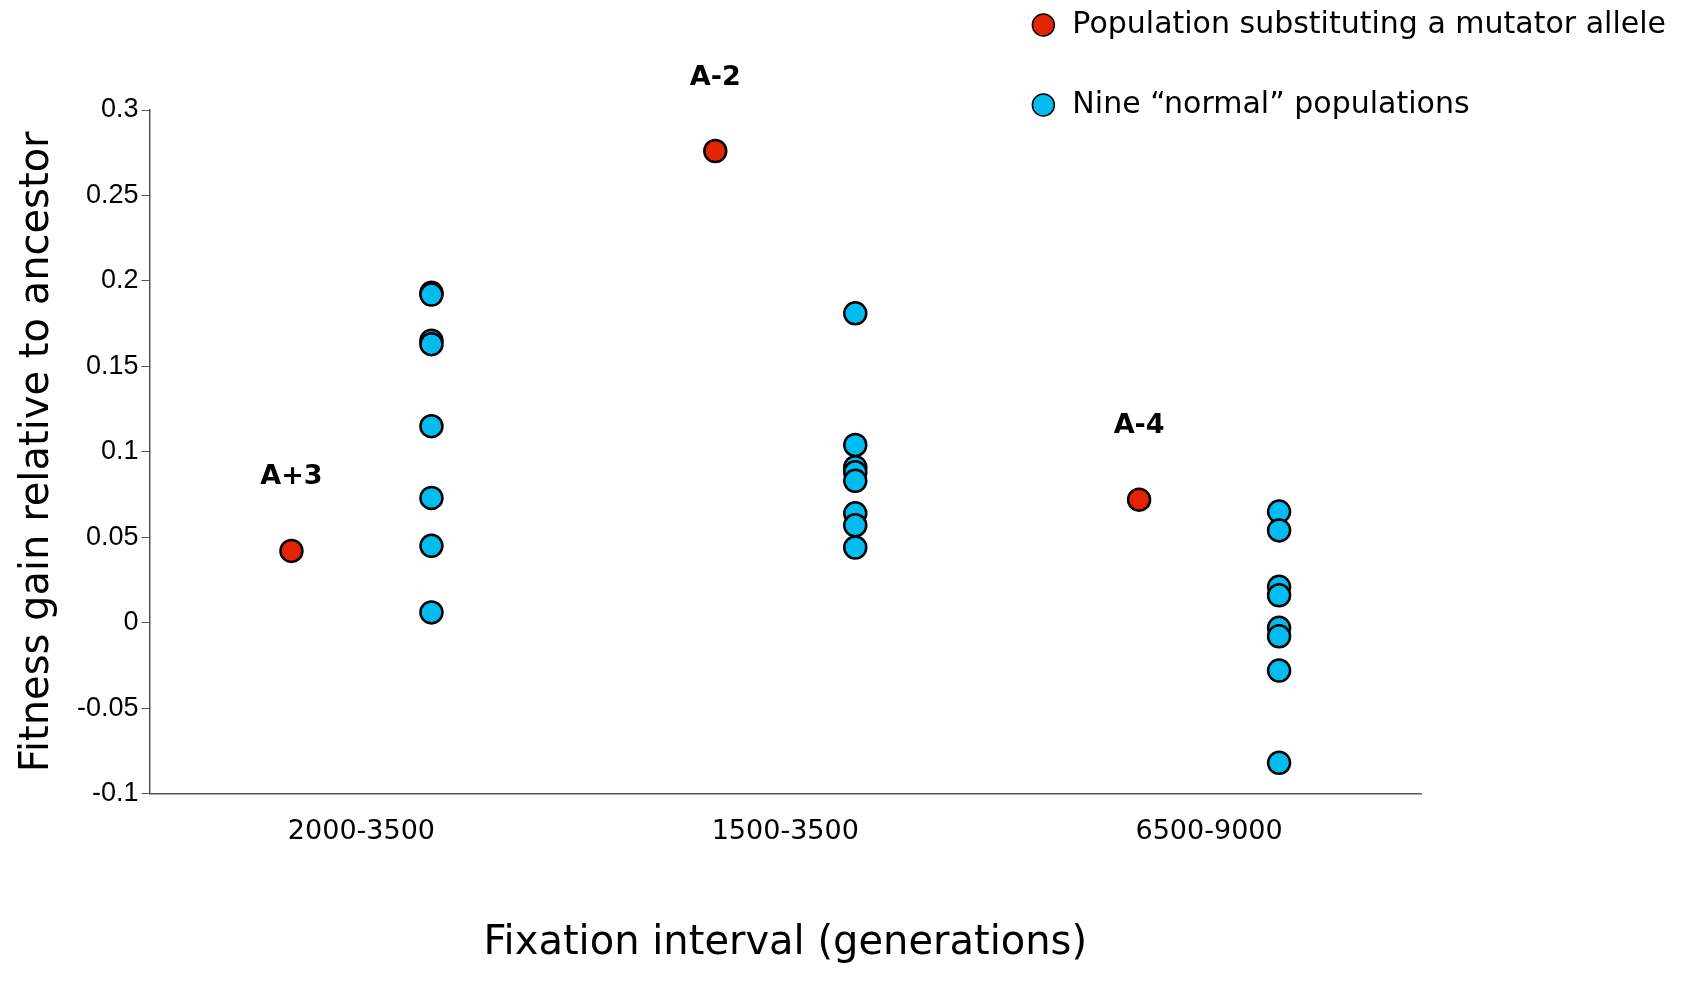  I want to click on x-axis-title: Fixation interval (generations), so click(785, 940).